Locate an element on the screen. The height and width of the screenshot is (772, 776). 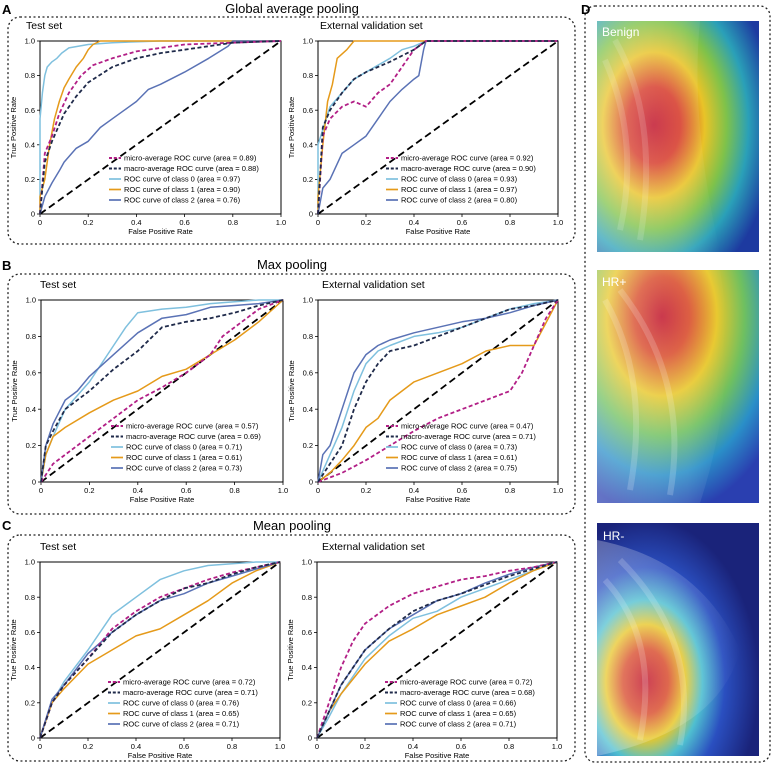
section-a-title: Global average pooling is located at coordinates (292, 8).